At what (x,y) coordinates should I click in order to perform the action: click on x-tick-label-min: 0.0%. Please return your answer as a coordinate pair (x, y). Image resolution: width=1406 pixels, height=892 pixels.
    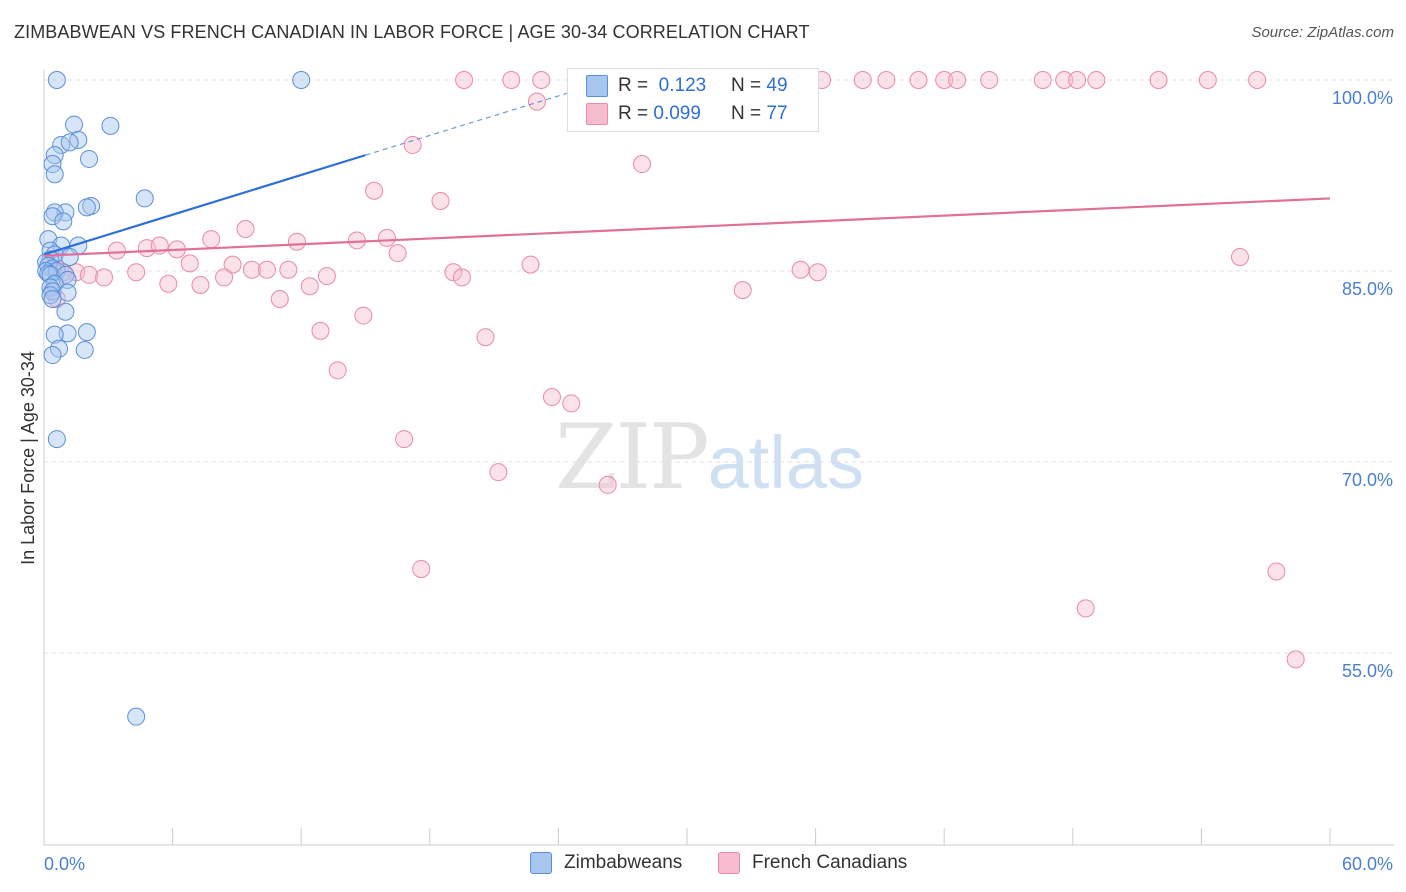
    Looking at the image, I should click on (64, 864).